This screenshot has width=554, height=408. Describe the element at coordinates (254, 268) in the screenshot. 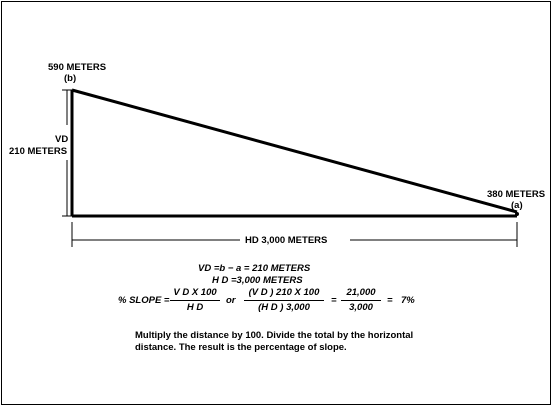

I see `vd-equation: VD =b − a = 210 METERS` at that location.